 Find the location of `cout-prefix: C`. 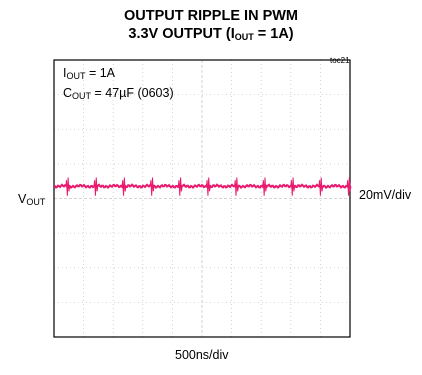

cout-prefix: C is located at coordinates (68, 93).